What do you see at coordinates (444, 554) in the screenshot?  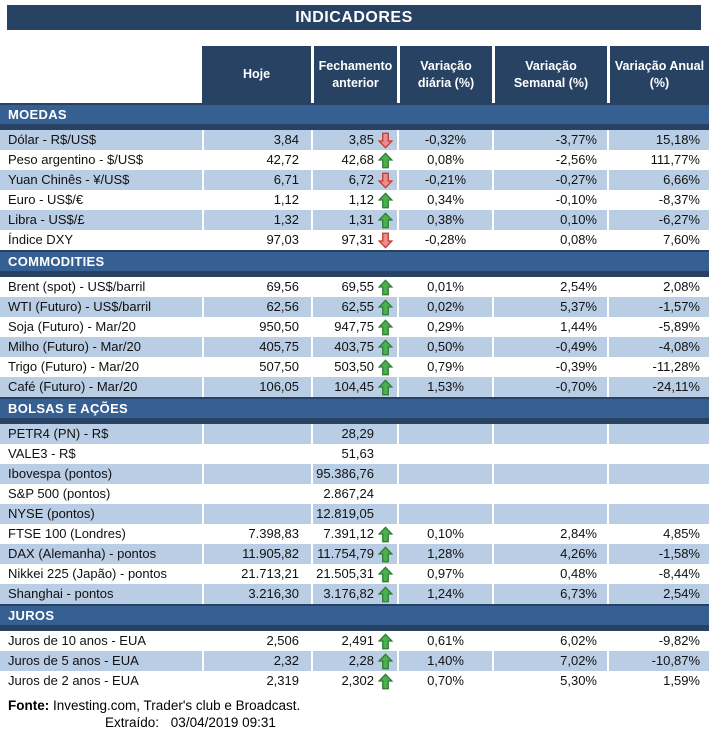 I see `cell-variacao-diaria: 1,28%` at bounding box center [444, 554].